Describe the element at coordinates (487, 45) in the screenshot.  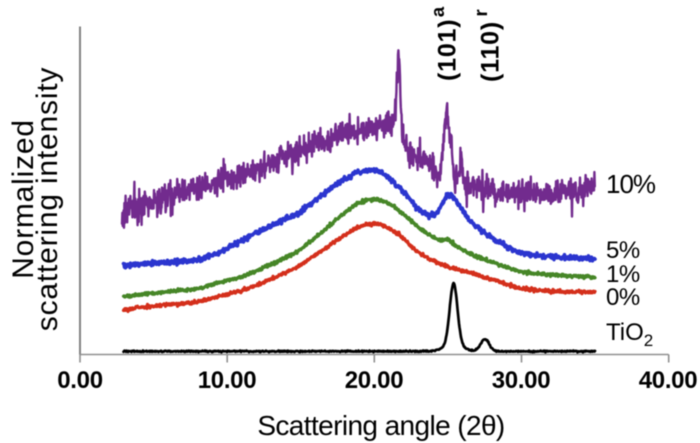
I see `svg-text: (110)r` at that location.